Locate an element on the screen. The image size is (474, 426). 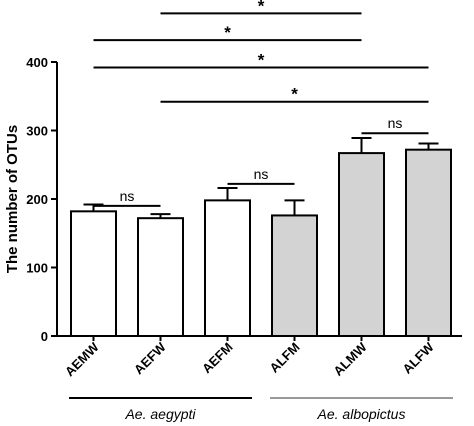
category-label-aefm: AEFM is located at coordinates (217, 358).